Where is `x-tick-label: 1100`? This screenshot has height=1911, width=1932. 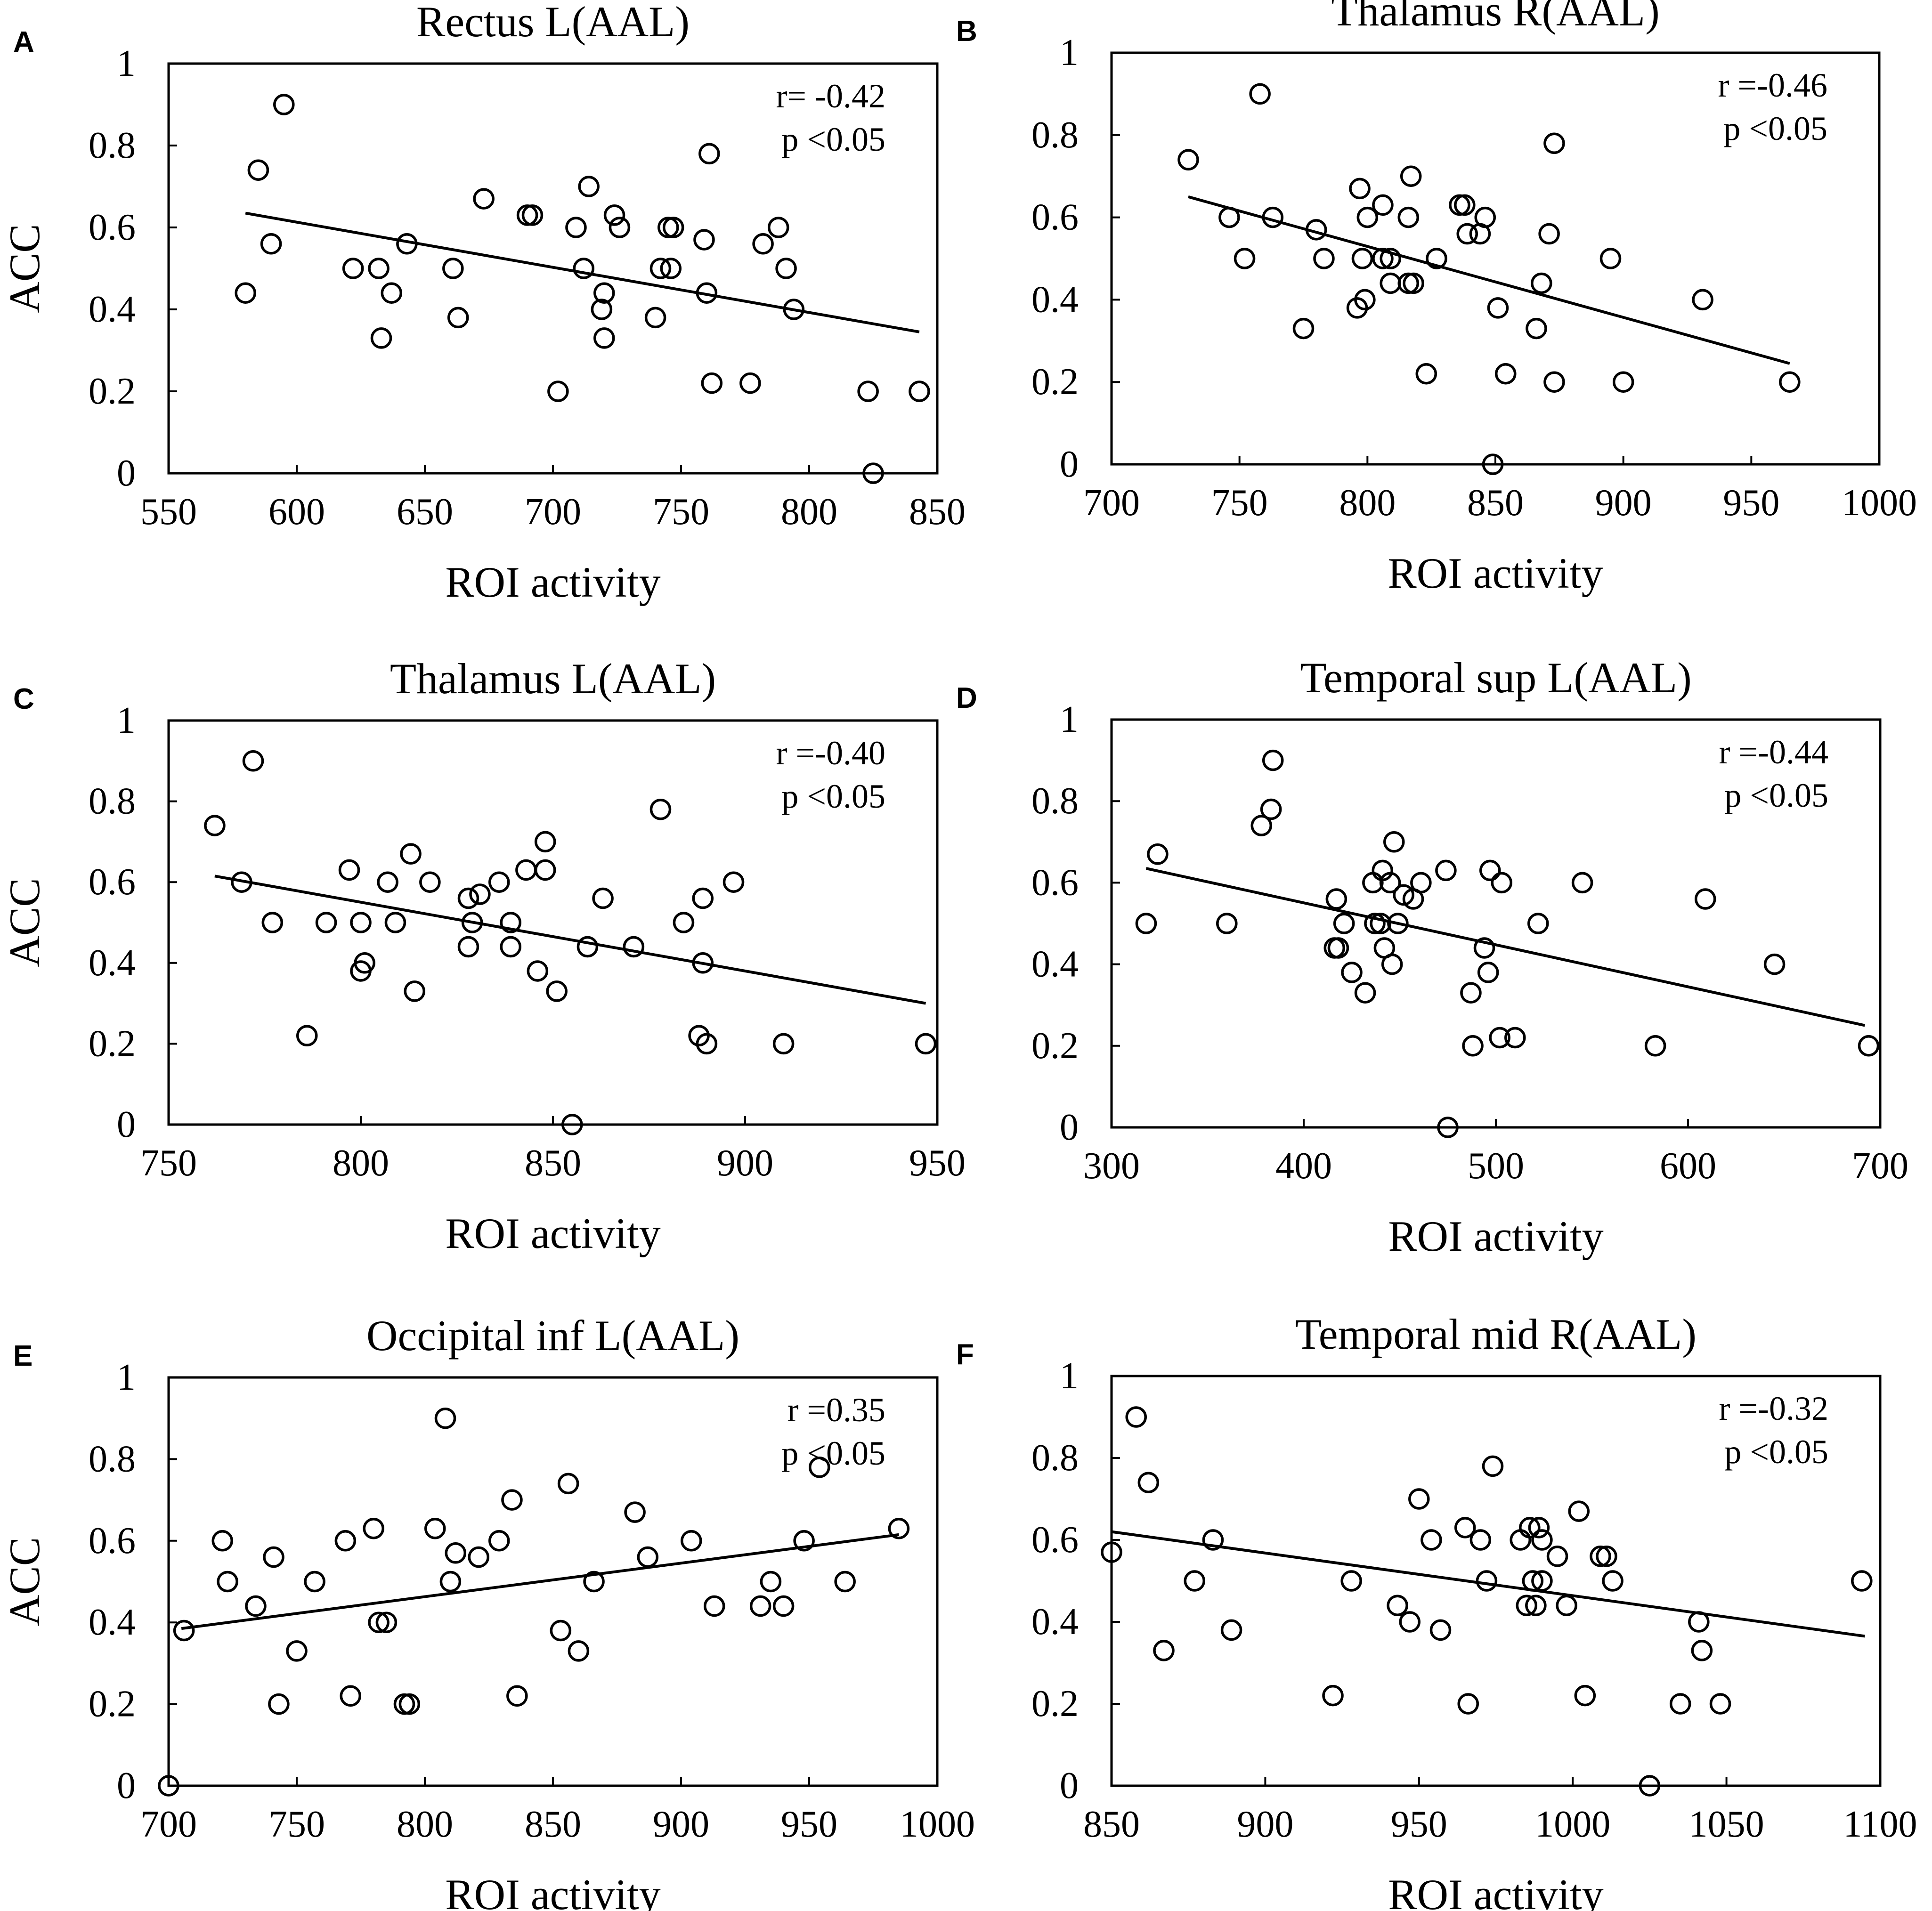
x-tick-label: 1100 is located at coordinates (1880, 1824).